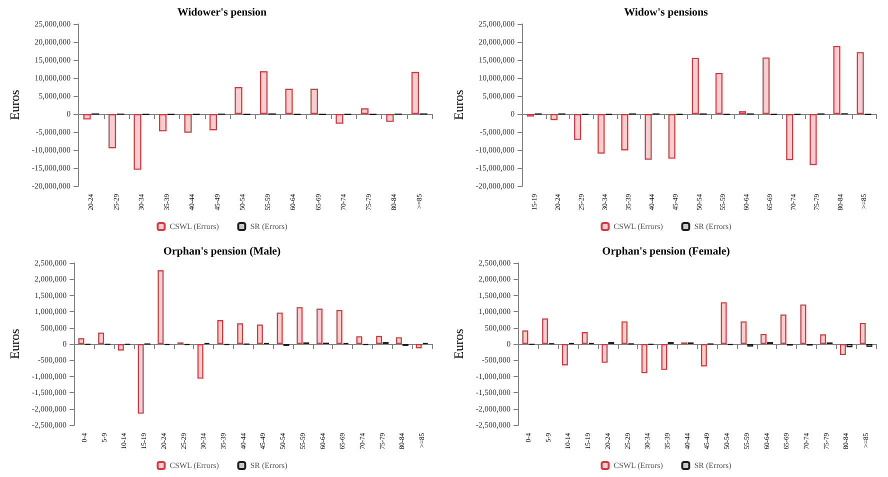 The image size is (888, 477). Describe the element at coordinates (49, 409) in the screenshot. I see `y-tick-label: -2,000,000` at that location.